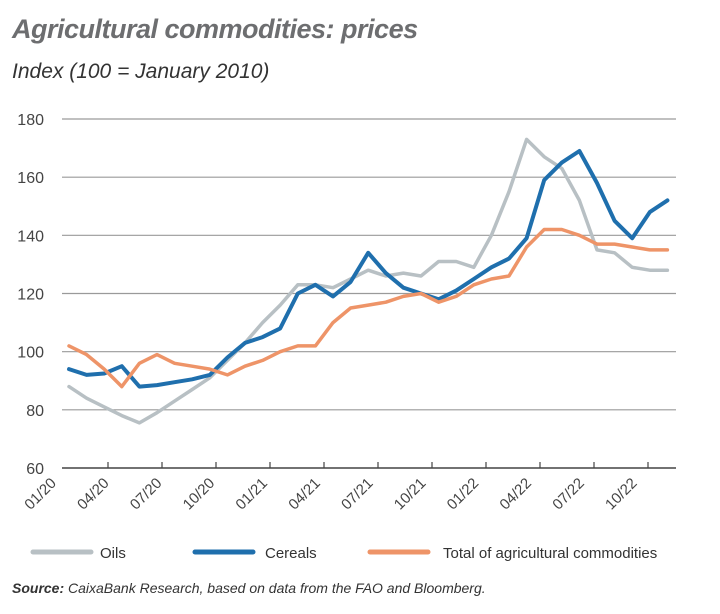 This screenshot has width=720, height=614. I want to click on x-tick-label: 10/22, so click(621, 494).